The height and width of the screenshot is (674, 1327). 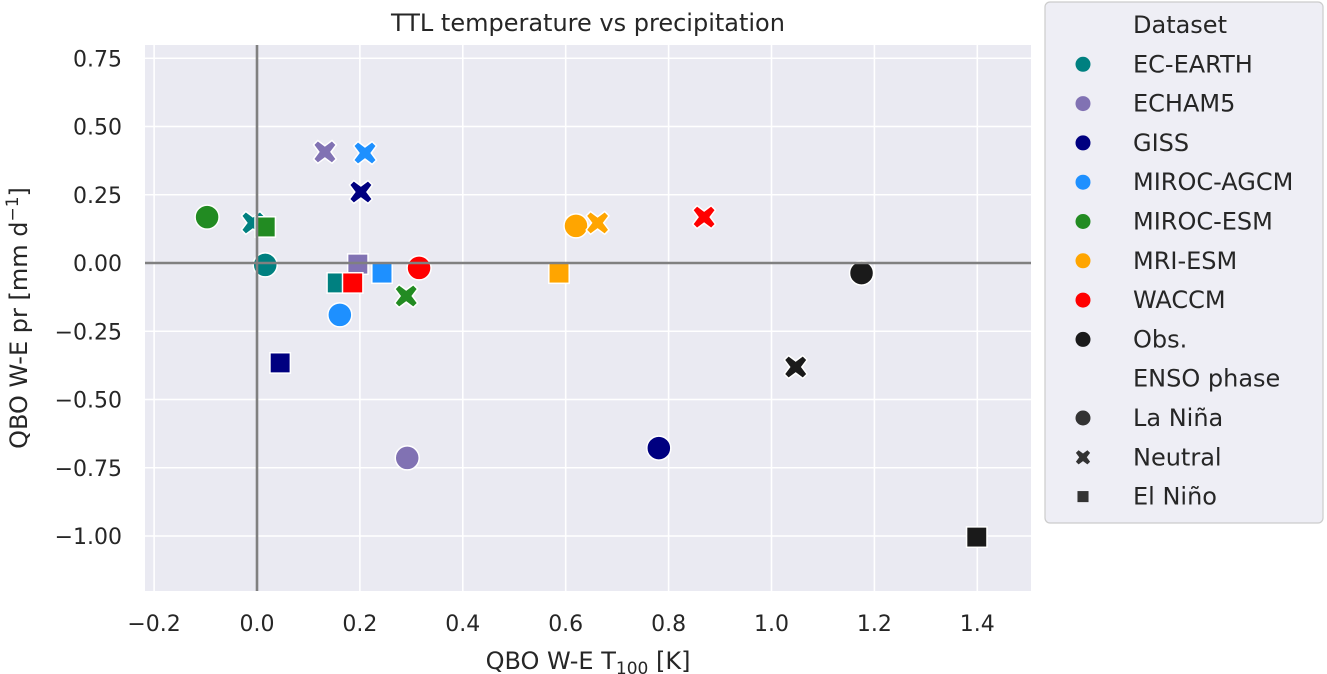 What do you see at coordinates (976, 537) in the screenshot?
I see `point-obs-square` at bounding box center [976, 537].